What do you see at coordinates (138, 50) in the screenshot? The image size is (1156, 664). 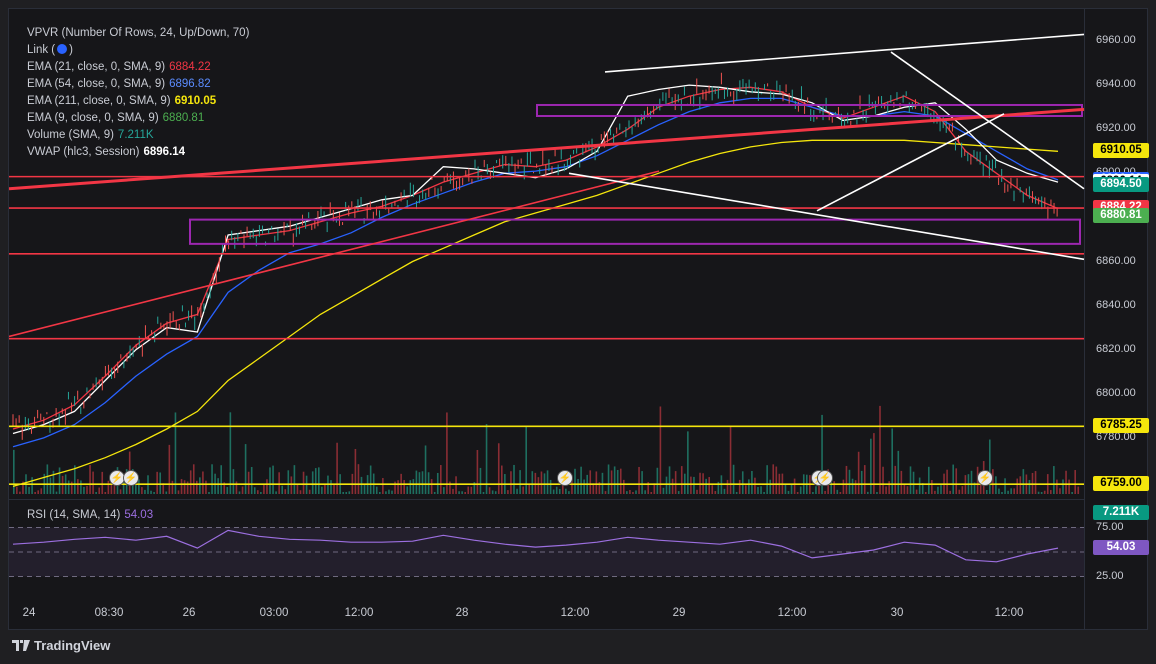 I see `link-legend-row: Link ()` at bounding box center [138, 50].